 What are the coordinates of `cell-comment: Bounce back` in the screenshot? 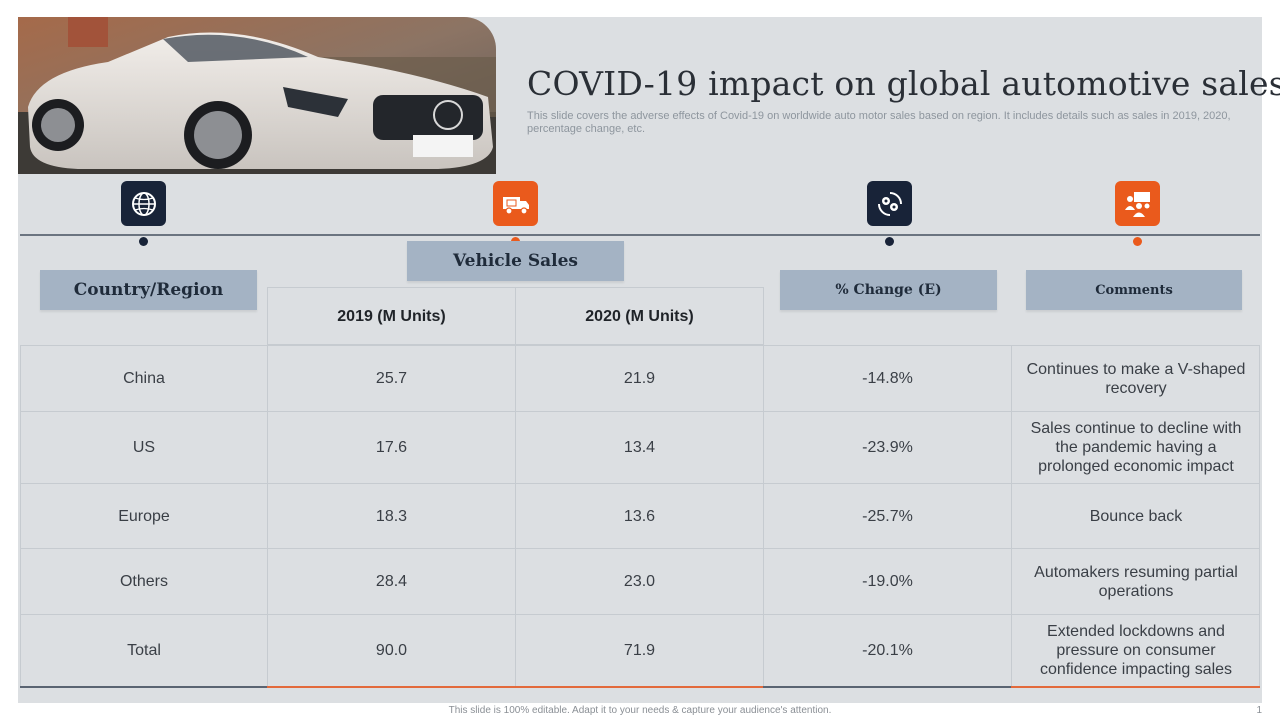 It's located at (1136, 516).